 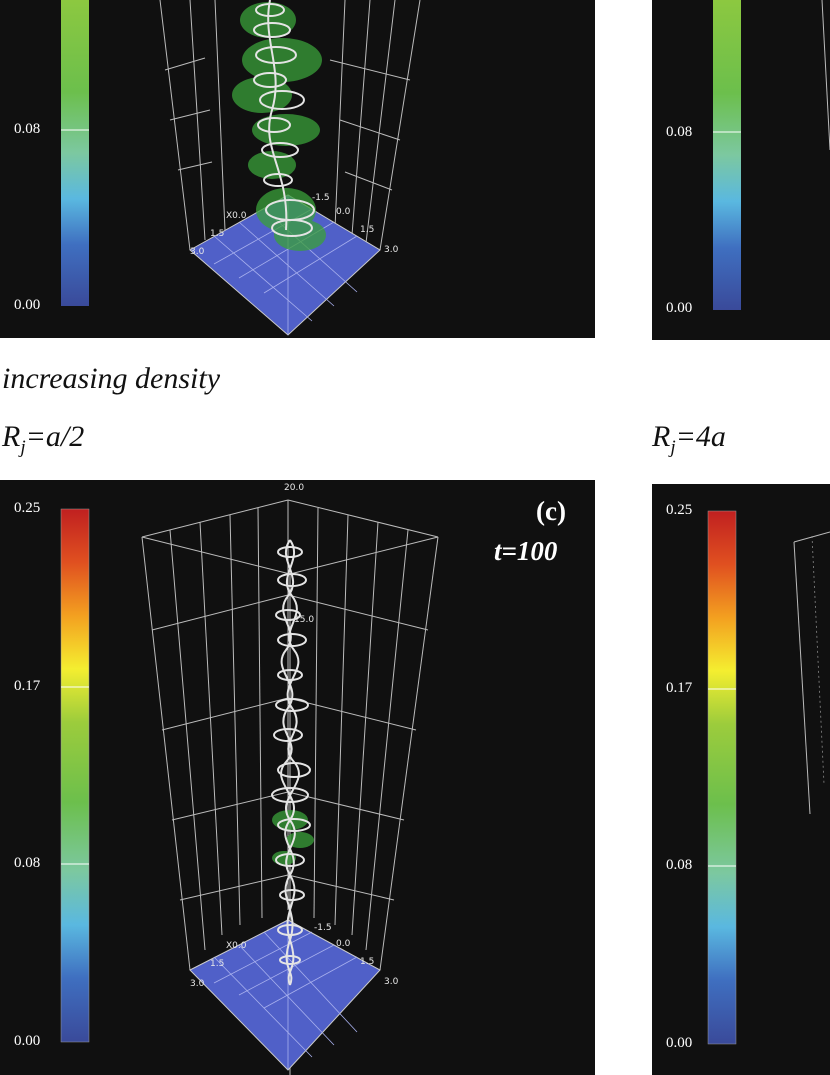 I want to click on panel-top-right: 0.08 0.00, so click(x=741, y=170).